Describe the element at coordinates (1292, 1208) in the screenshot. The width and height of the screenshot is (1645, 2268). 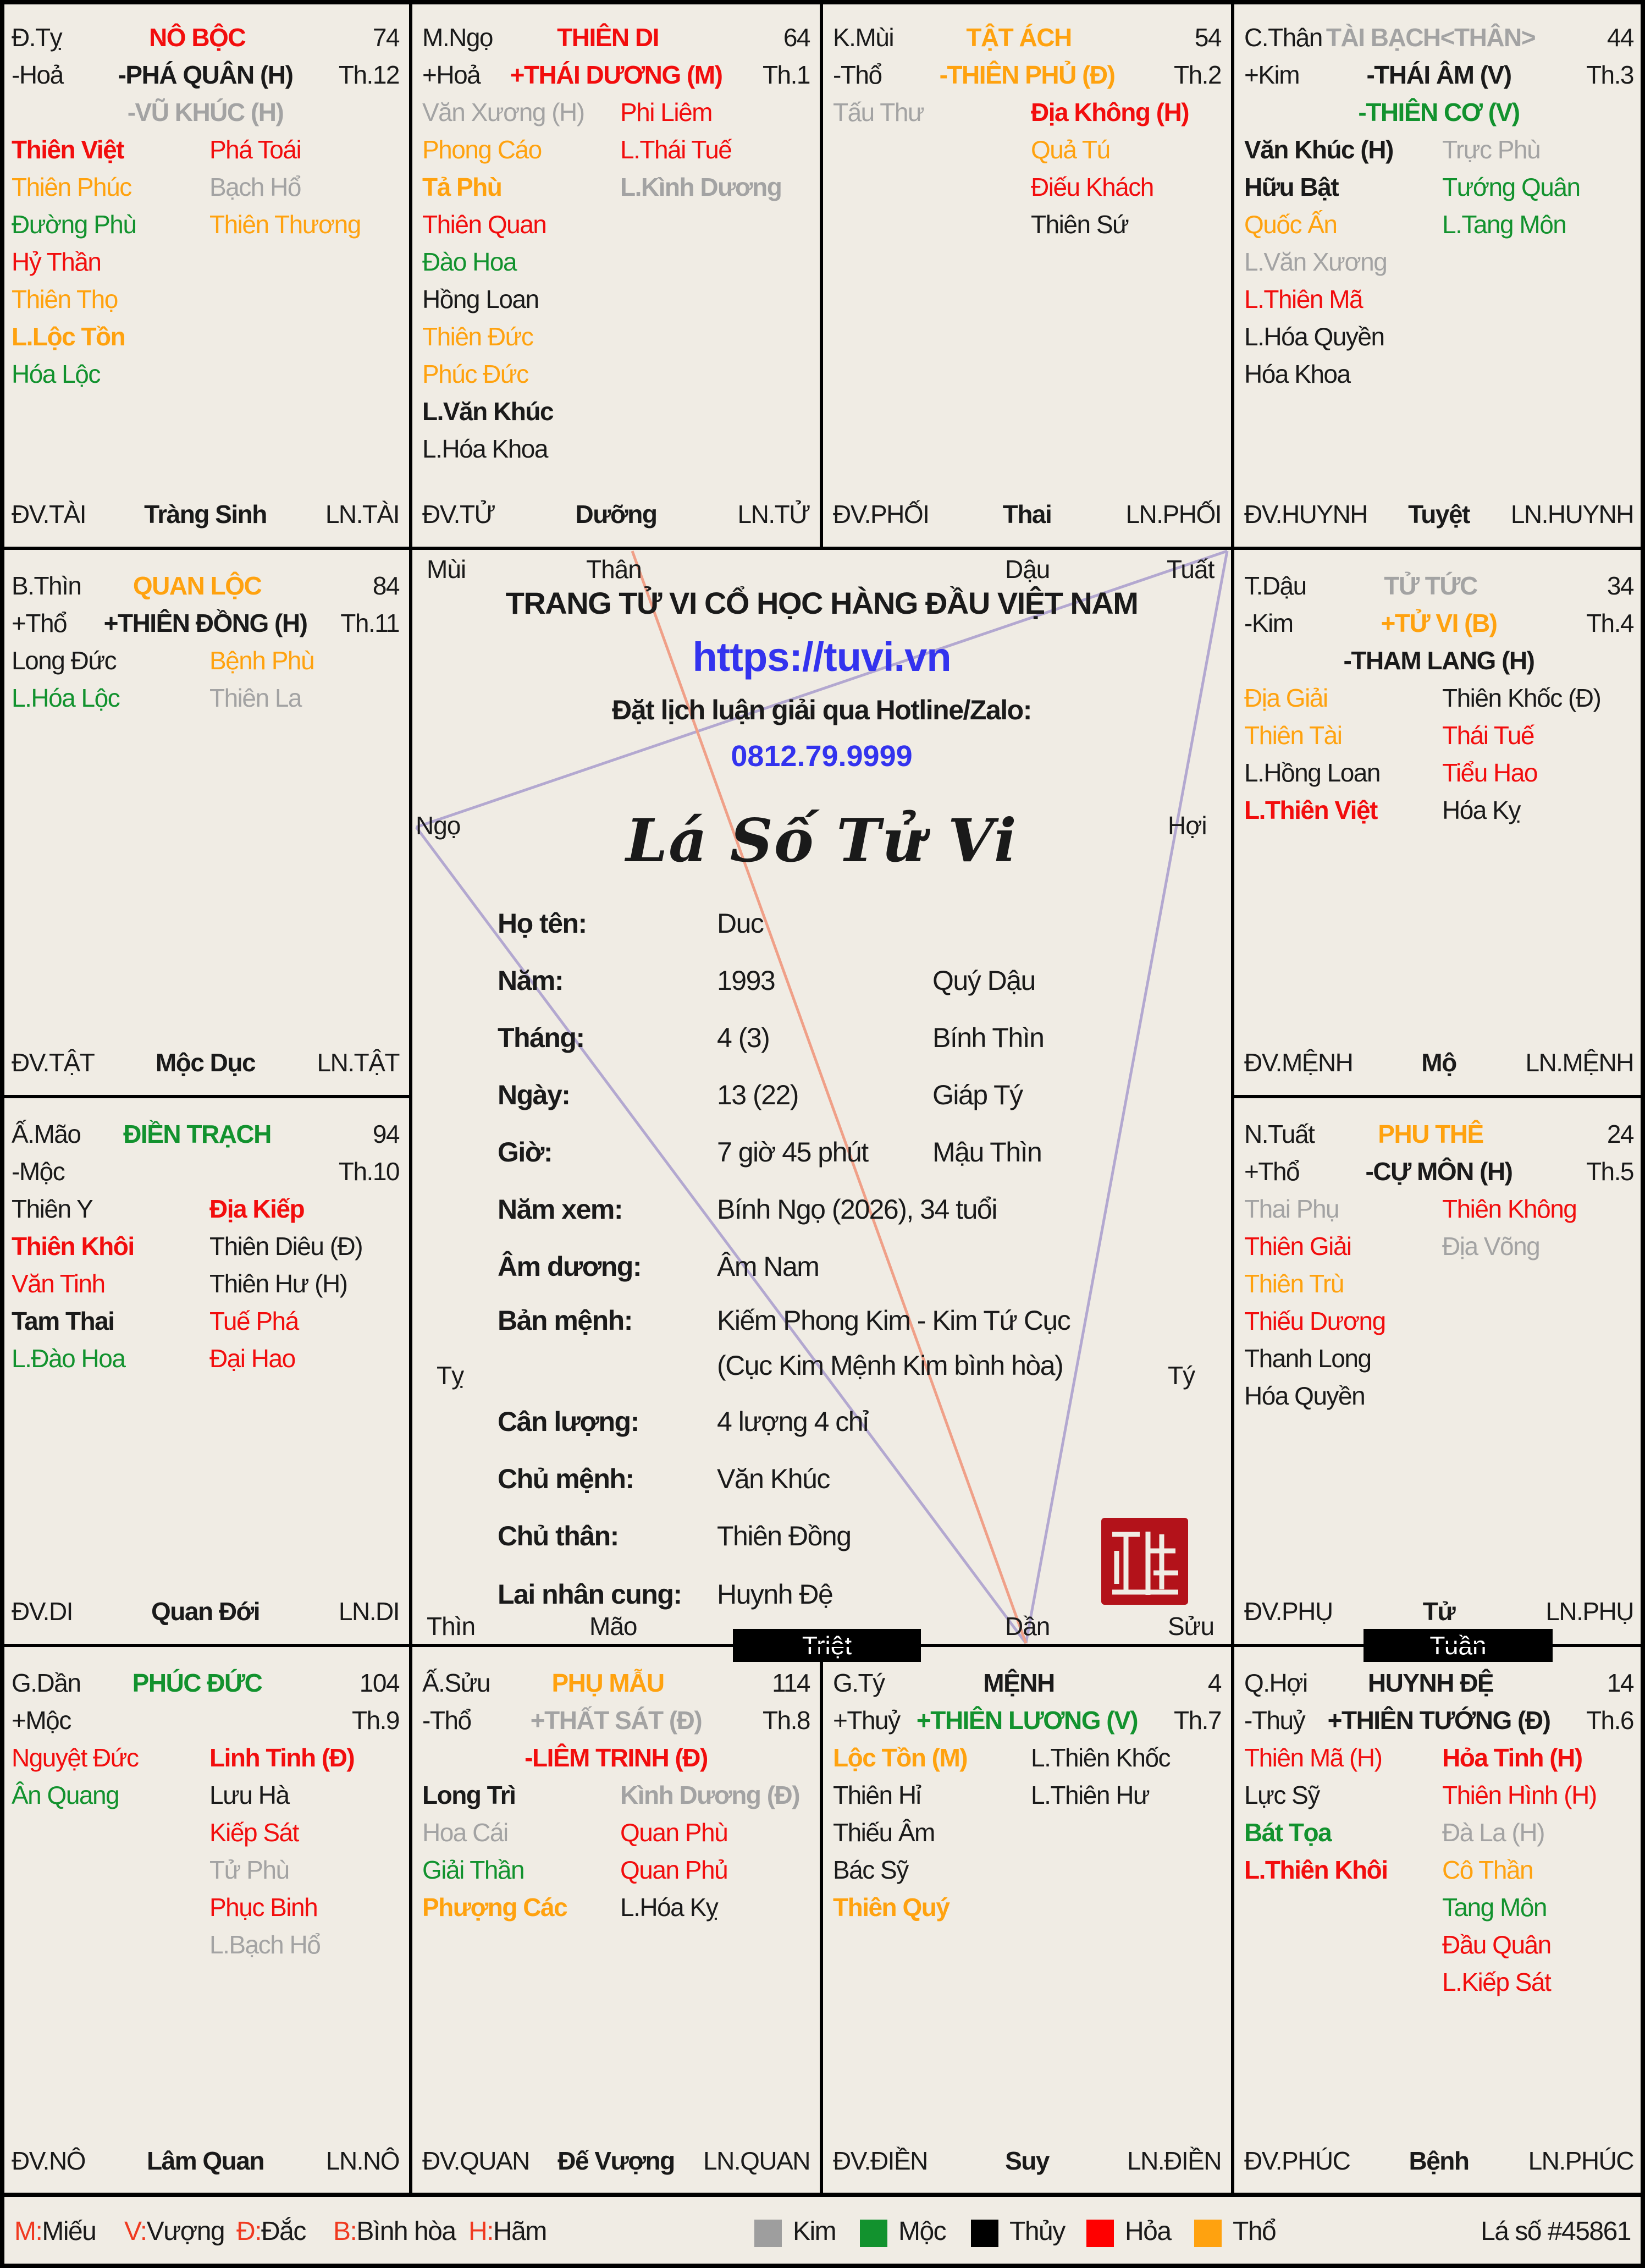
I see `minor-star: Thai Phụ` at that location.